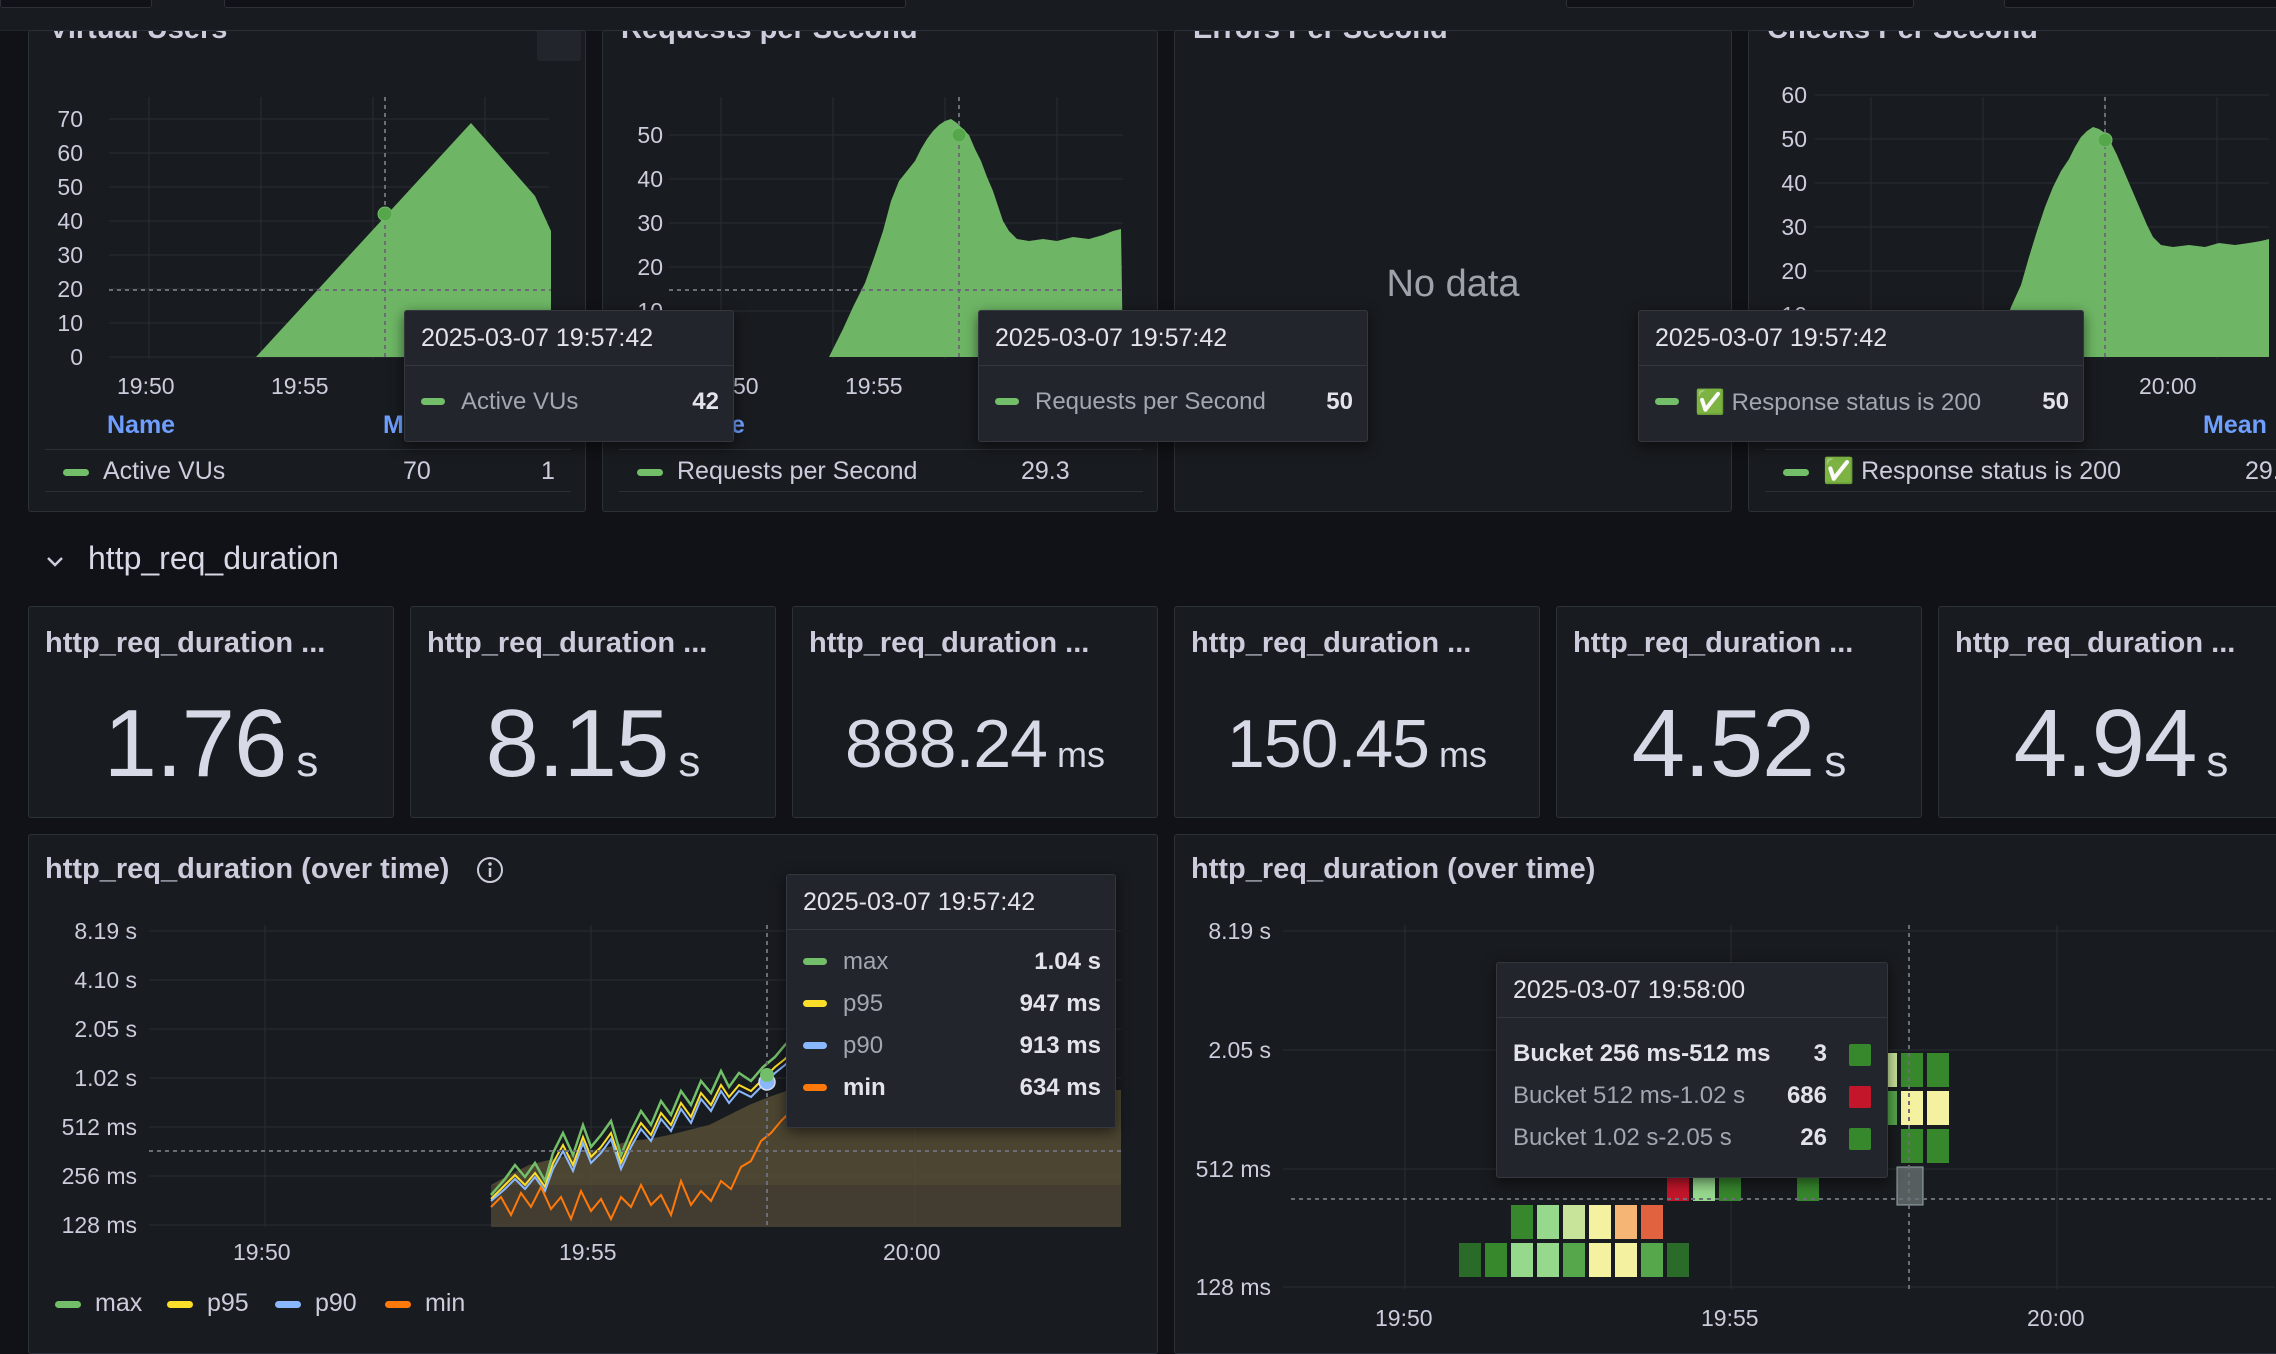 Image resolution: width=2276 pixels, height=1354 pixels. Describe the element at coordinates (195, 743) in the screenshot. I see `stat-value: 1.76` at that location.